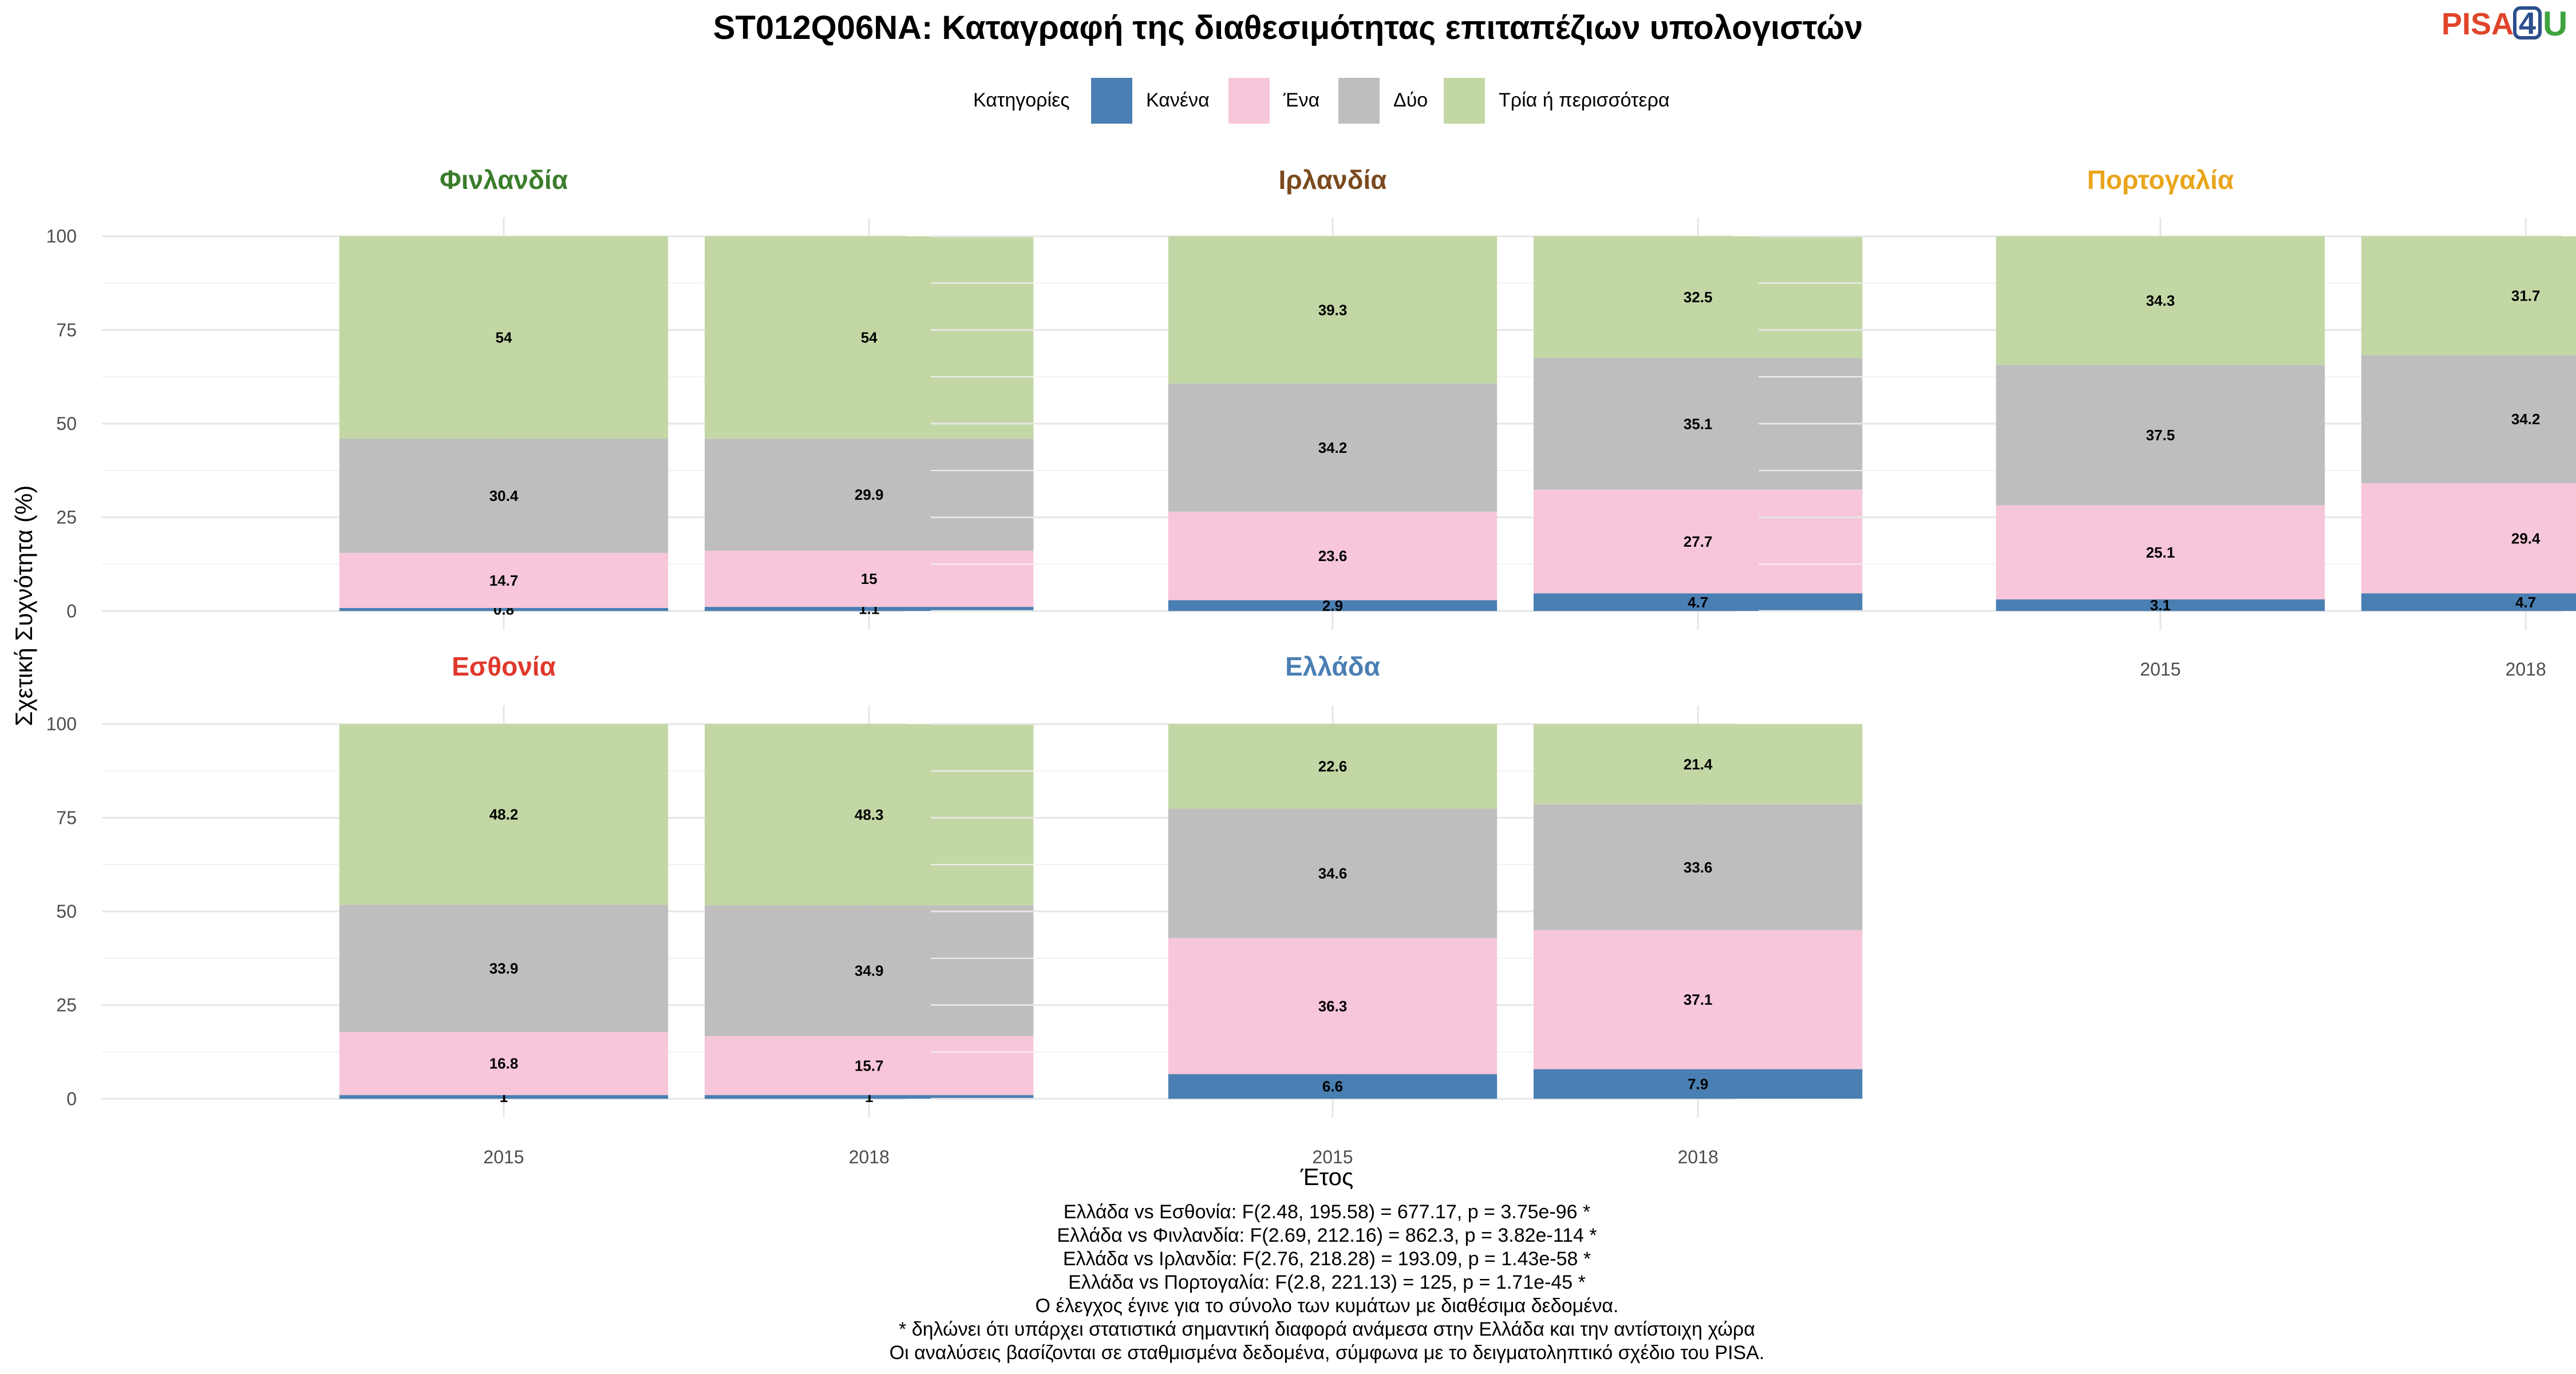  I want to click on logo-text-4: 4, so click(2527, 24).